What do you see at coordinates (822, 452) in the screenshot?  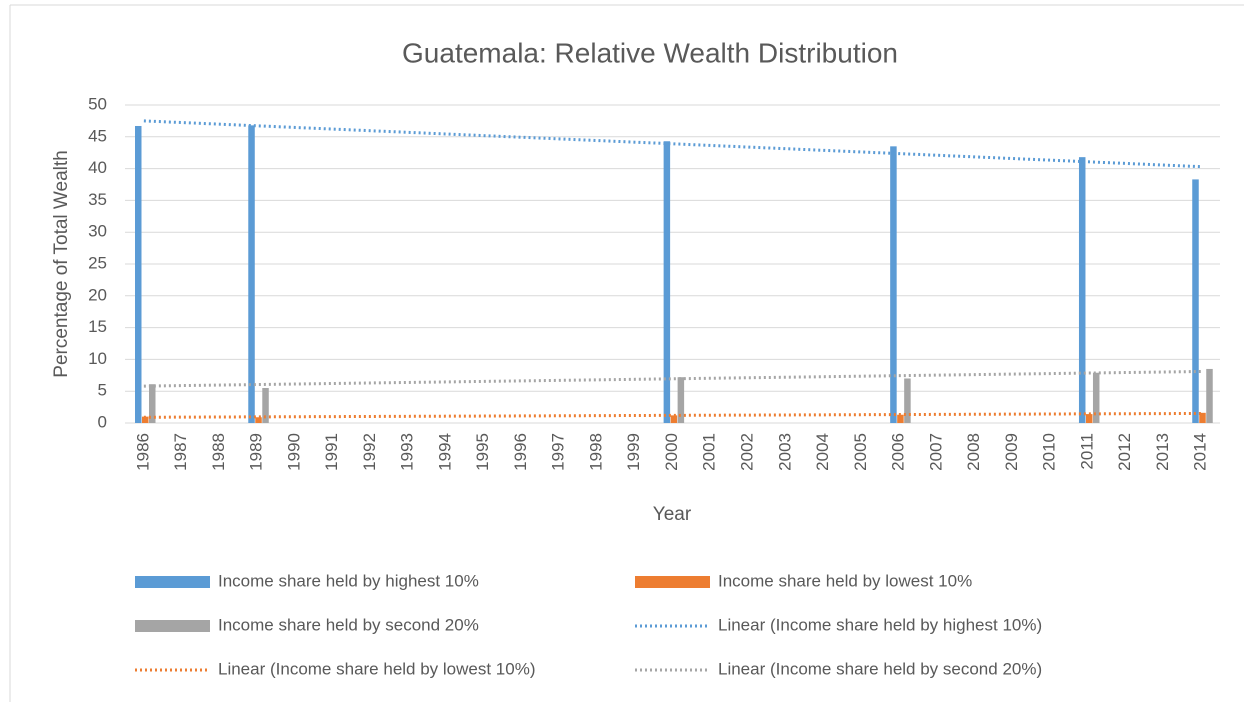 I see `x-tick-label: 2004` at bounding box center [822, 452].